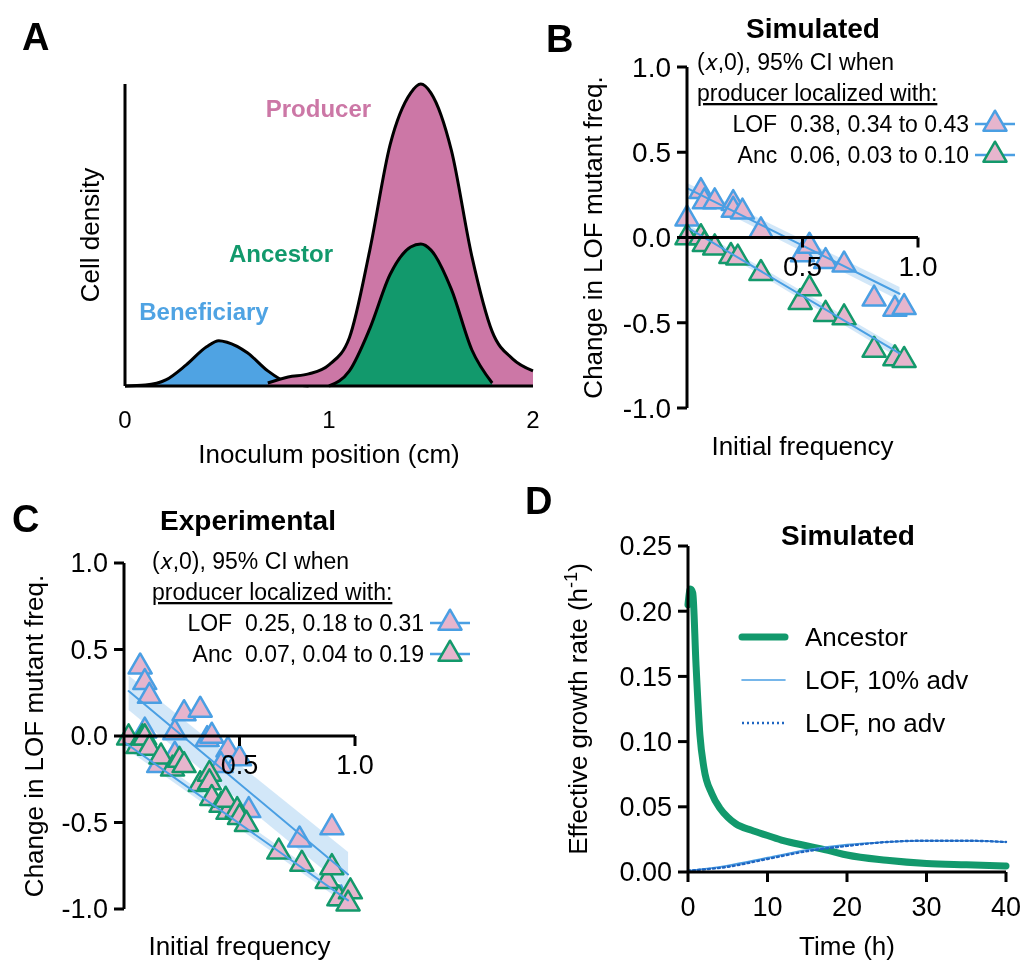  Describe the element at coordinates (248, 520) in the screenshot. I see `chart-title: Experimental` at that location.